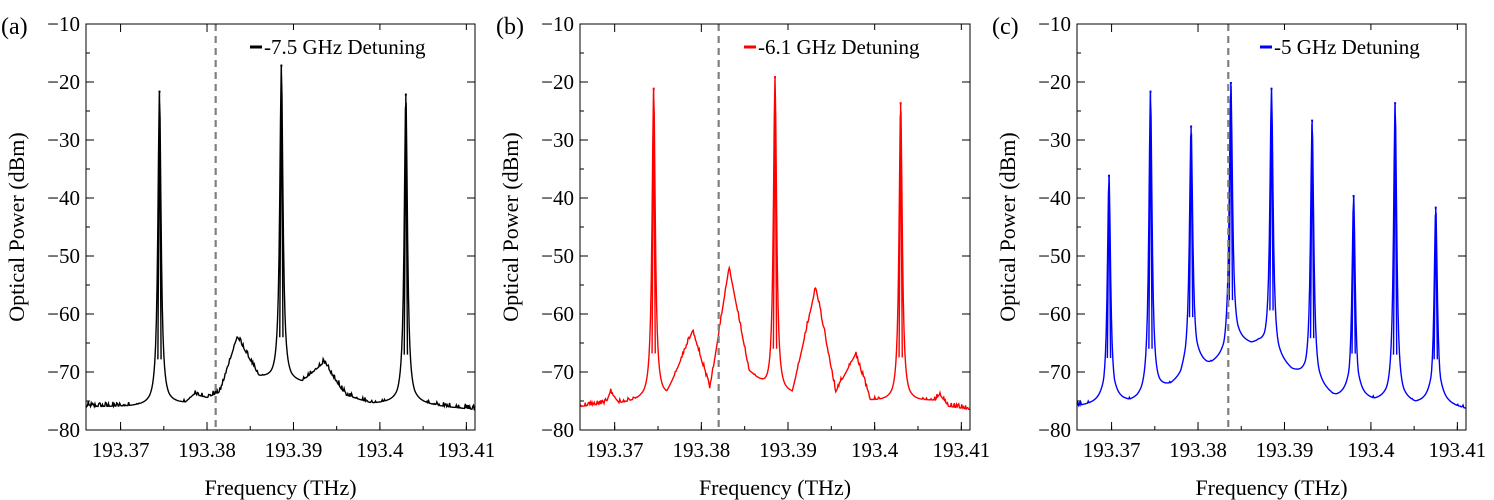 This screenshot has width=1494, height=500. I want to click on legend-entry-label: -7.5 GHz Detuning, so click(345, 47).